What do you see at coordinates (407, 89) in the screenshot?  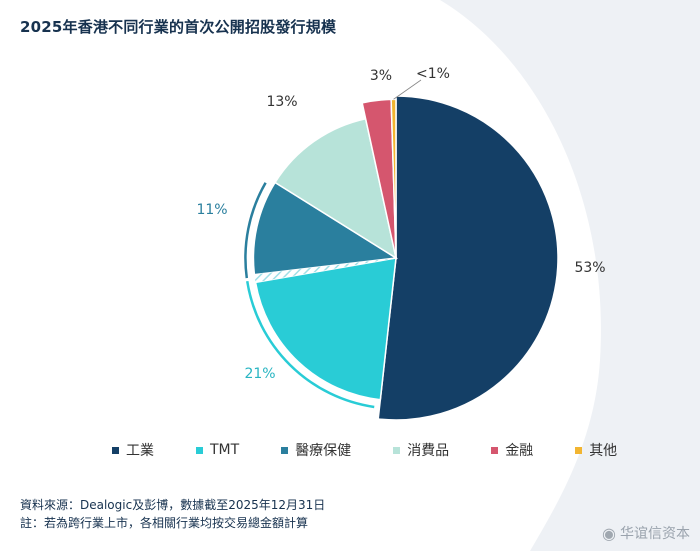 I see `leader-line-other` at bounding box center [407, 89].